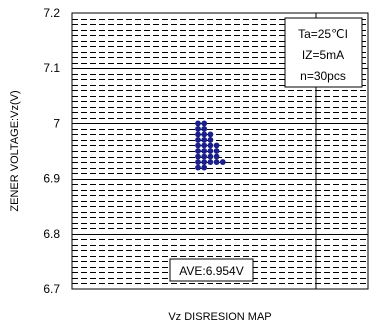 This screenshot has width=369, height=329. Describe the element at coordinates (323, 55) in the screenshot. I see `condition-current: IZ=5mA` at that location.